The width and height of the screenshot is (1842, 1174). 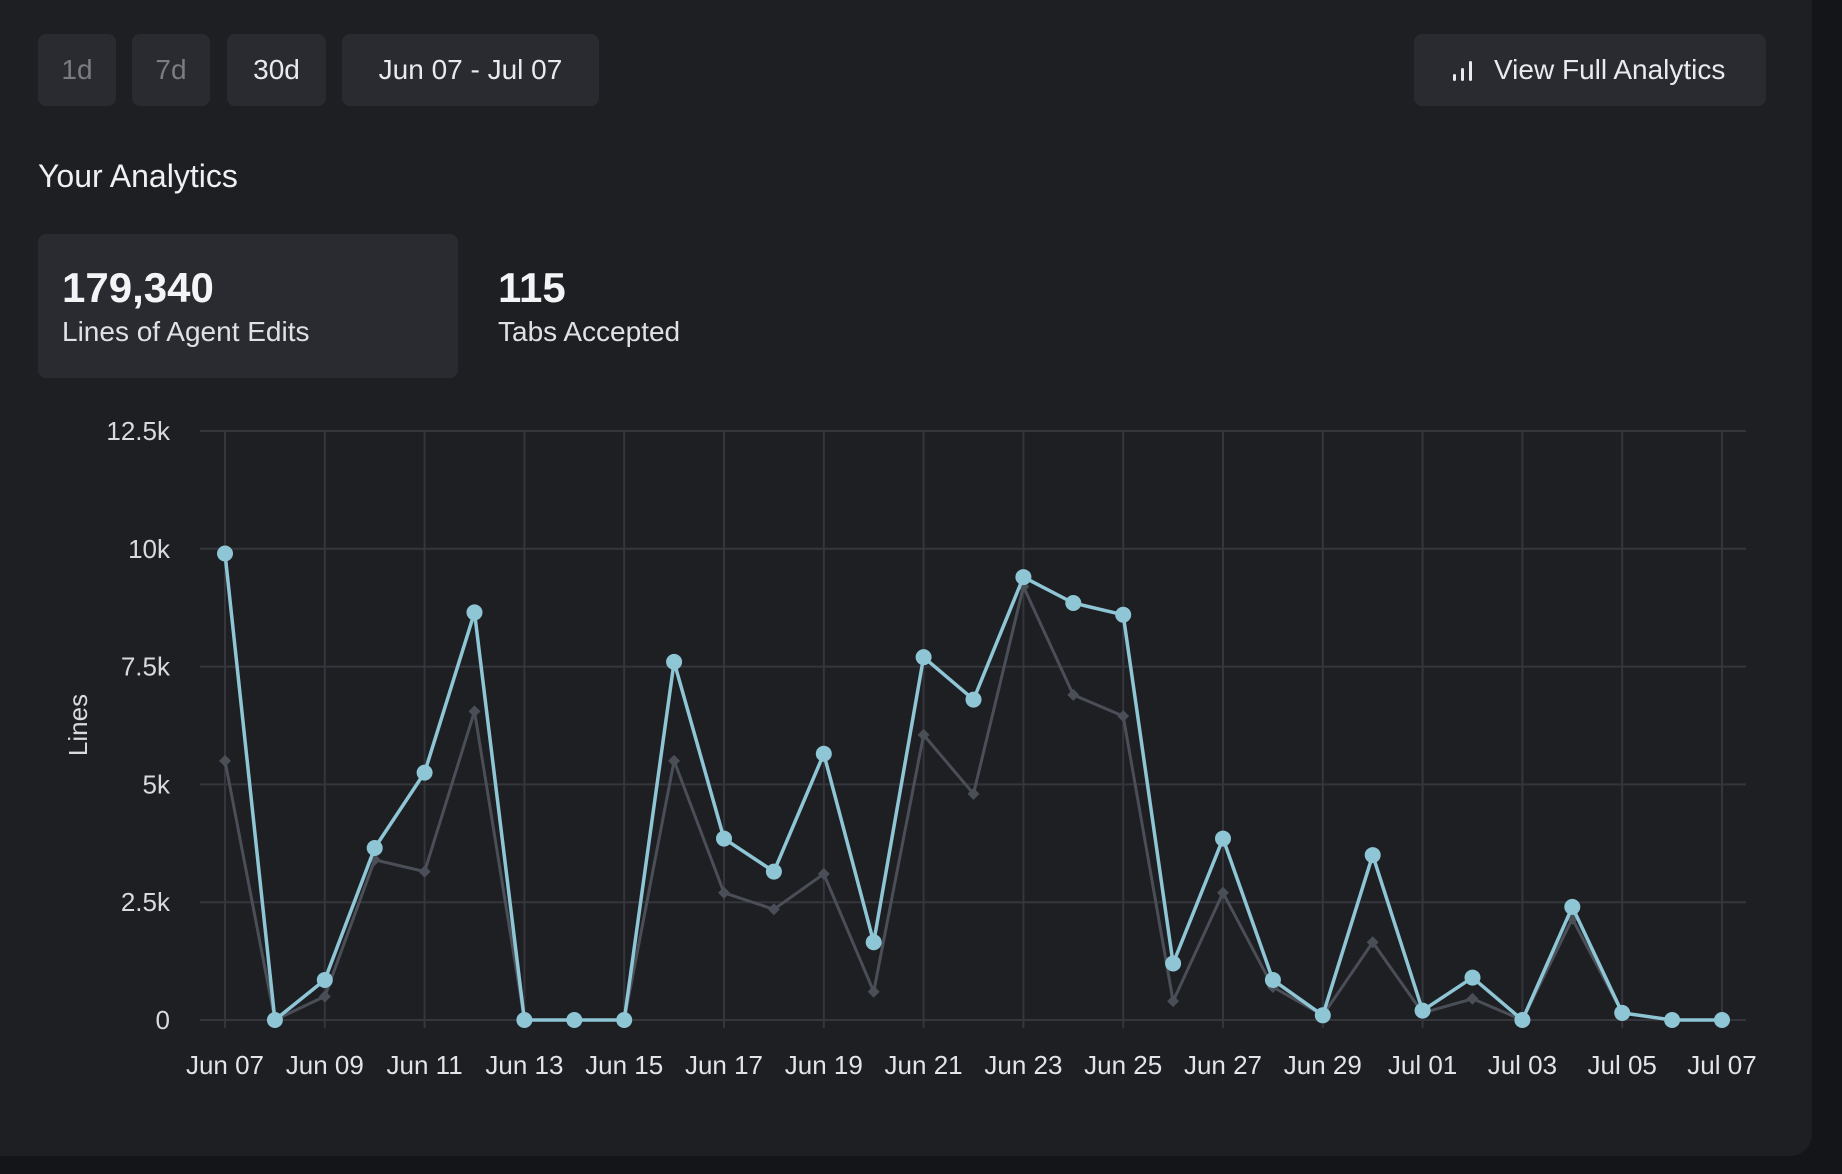 What do you see at coordinates (78, 725) in the screenshot?
I see `y-axis-title: Lines` at bounding box center [78, 725].